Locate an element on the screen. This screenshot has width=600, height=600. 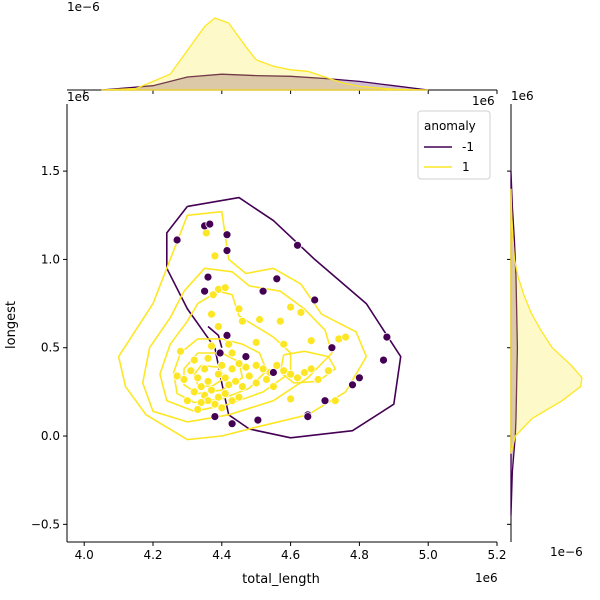
y-tick-label-1: 0.0 is located at coordinates (50, 436).